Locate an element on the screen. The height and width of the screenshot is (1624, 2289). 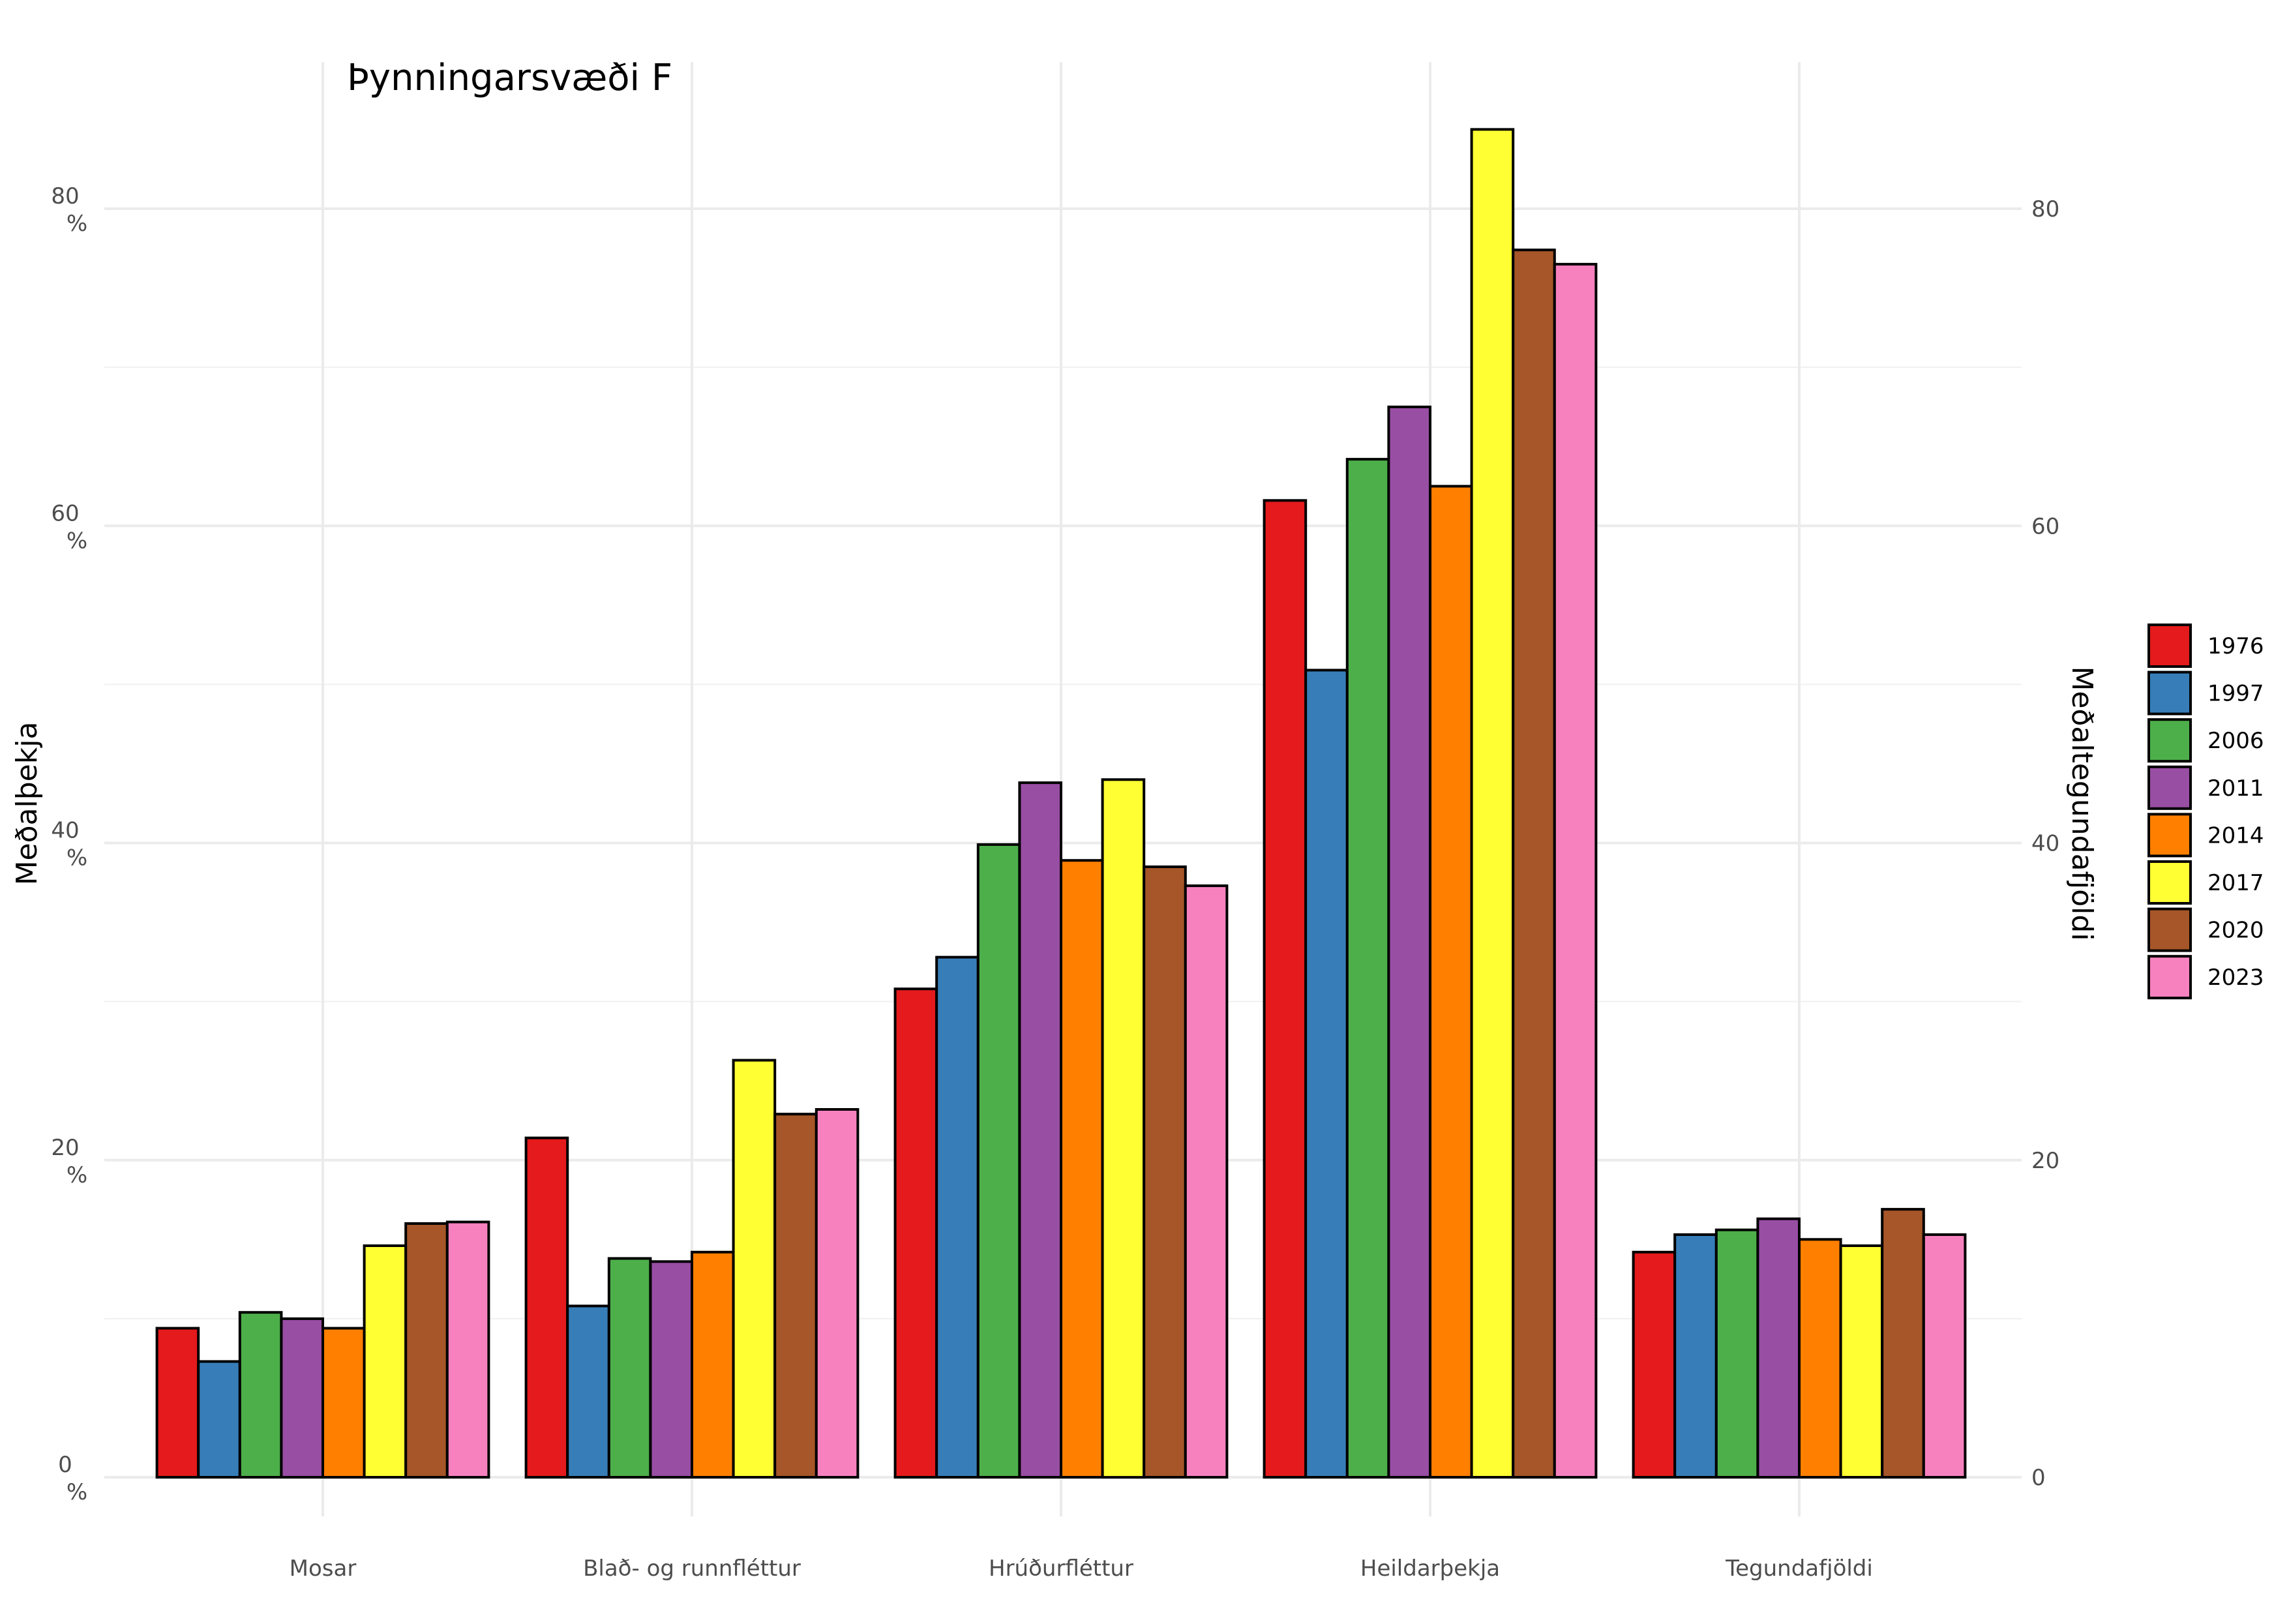
legend-label-2014: 2014 is located at coordinates (2235, 835).